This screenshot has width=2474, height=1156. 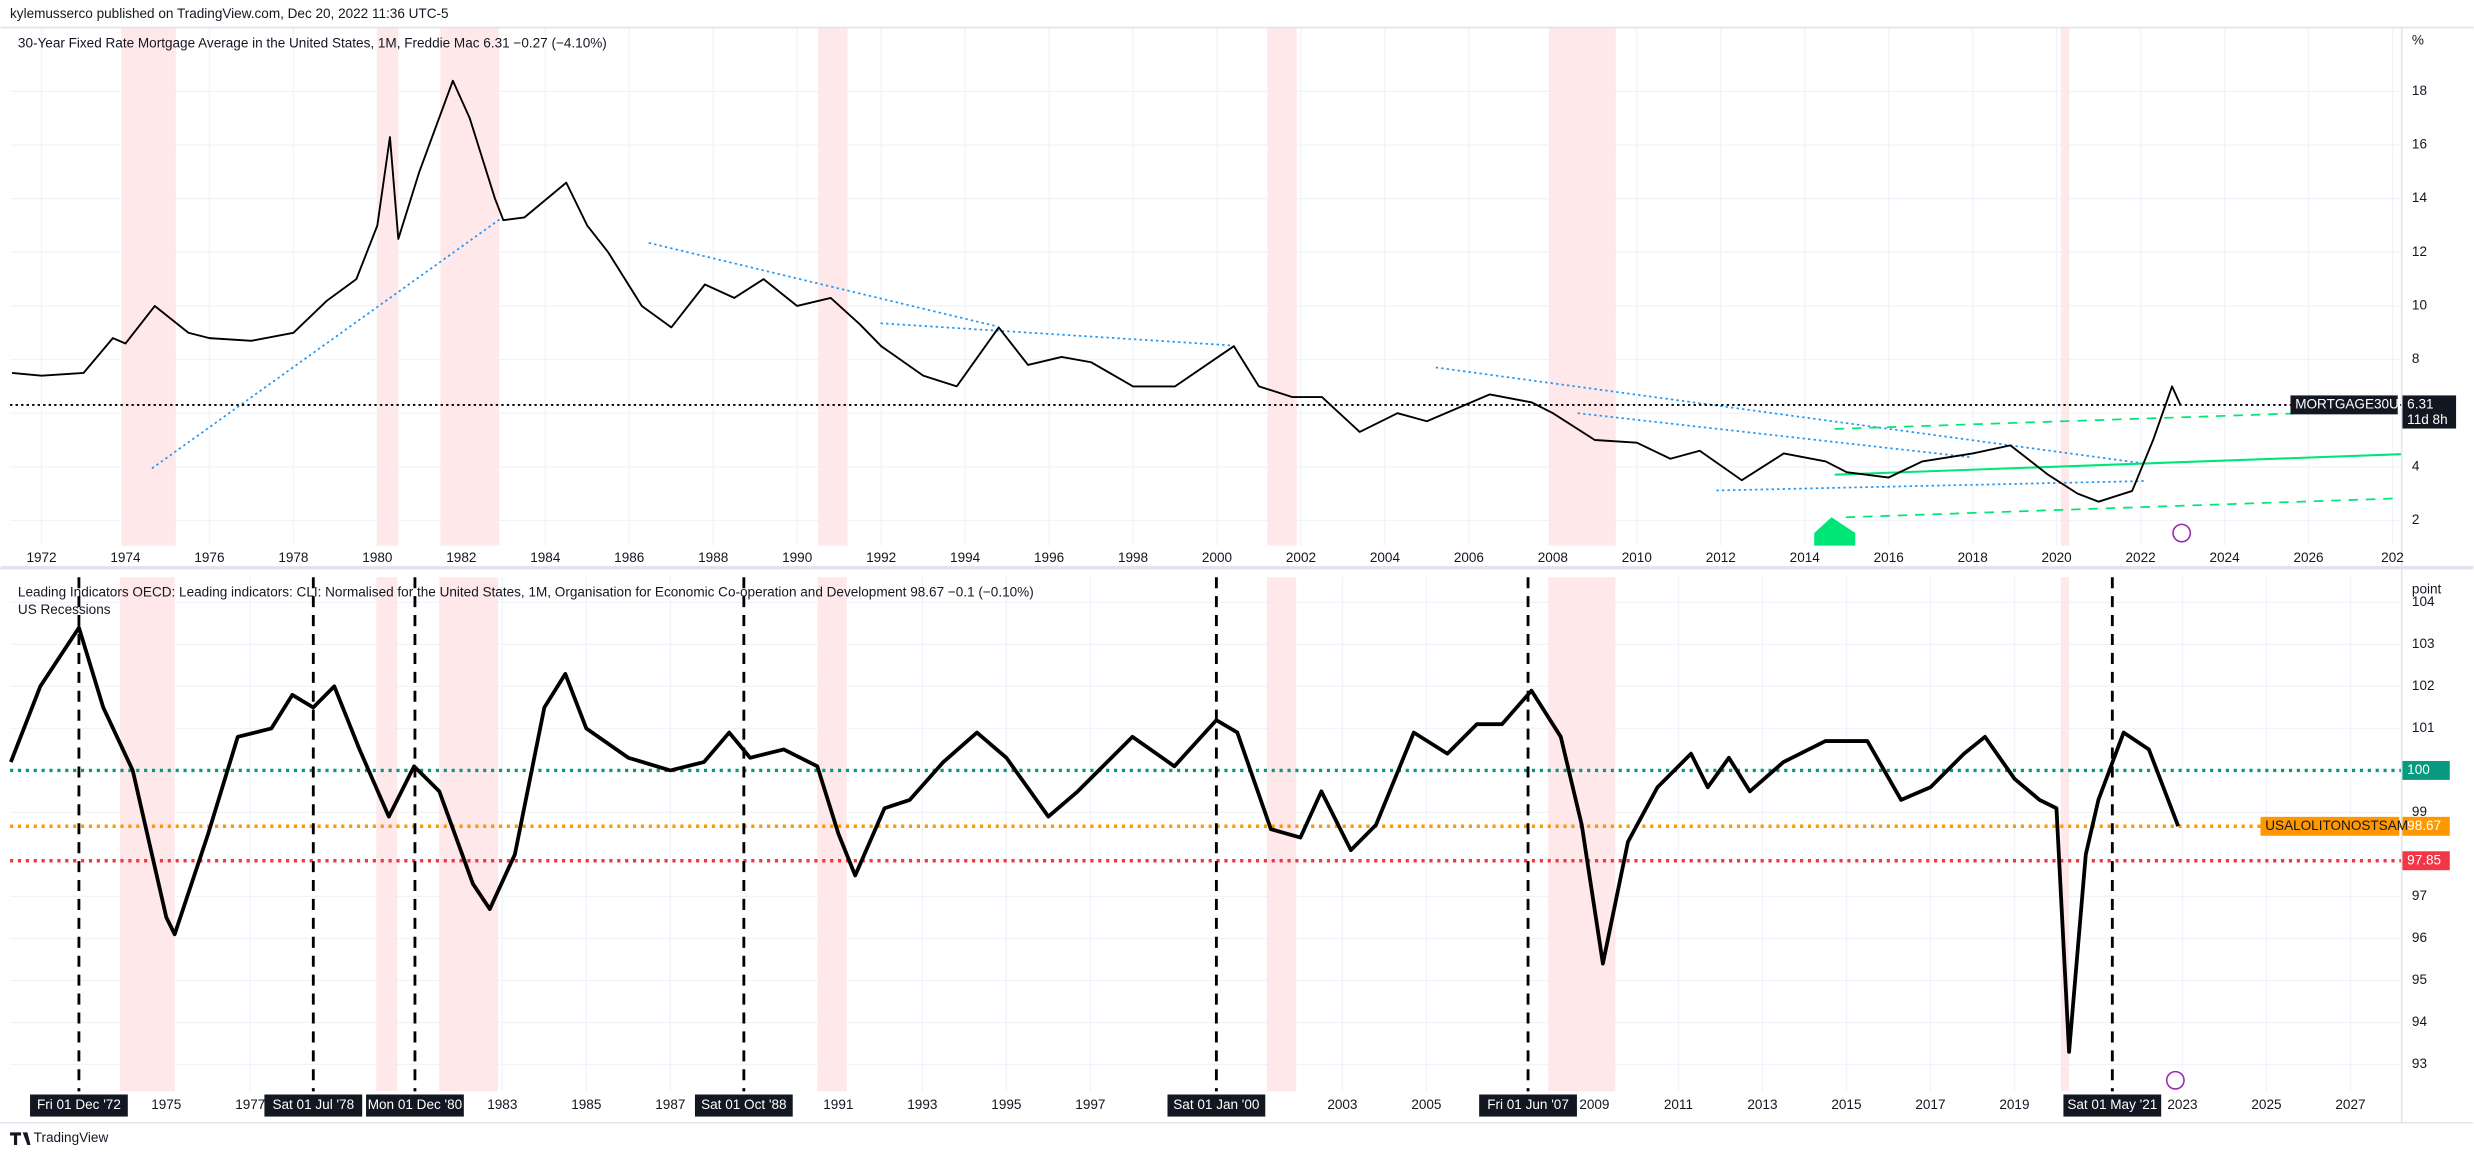 What do you see at coordinates (2427, 588) in the screenshot?
I see `axis-unit: point` at bounding box center [2427, 588].